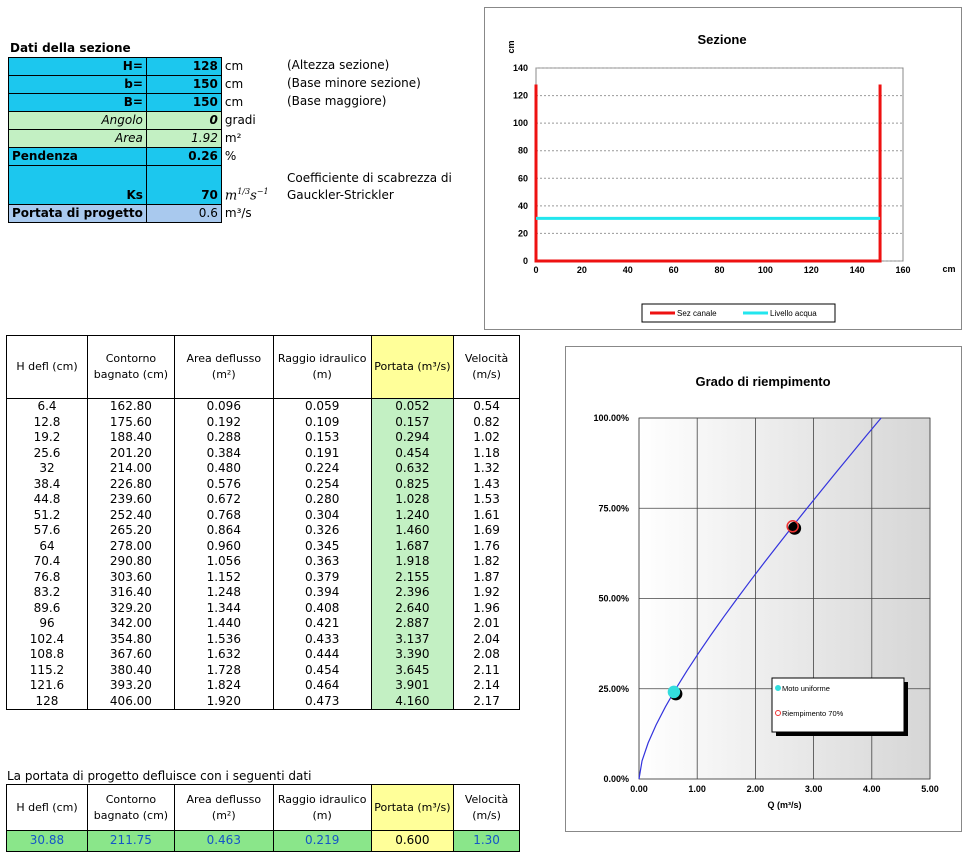 Image resolution: width=963 pixels, height=855 pixels. Describe the element at coordinates (130, 639) in the screenshot. I see `table-cell: 354.80` at that location.